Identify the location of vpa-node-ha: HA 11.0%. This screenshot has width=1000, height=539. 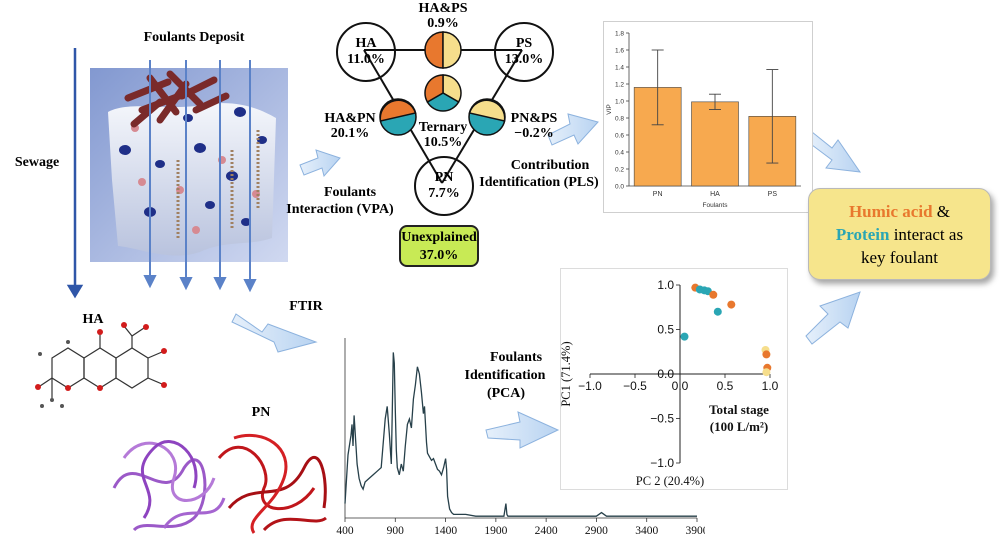
(366, 52).